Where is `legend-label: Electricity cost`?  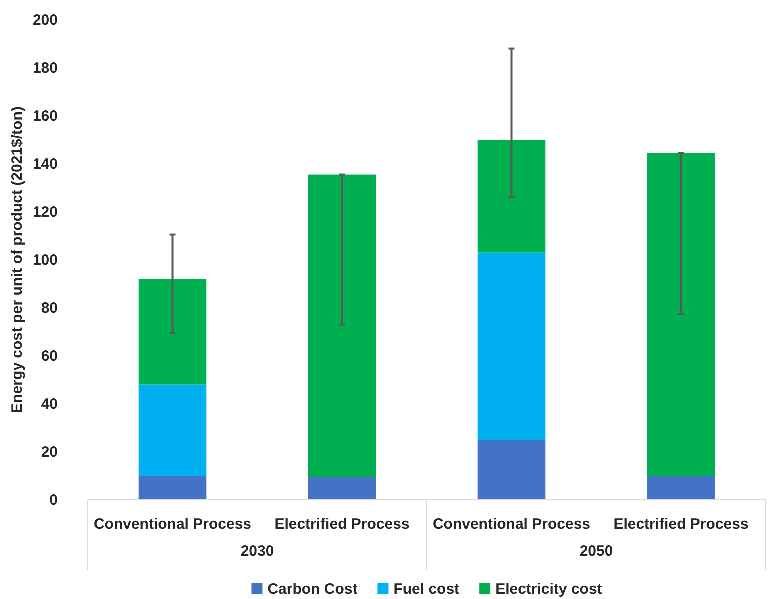 legend-label: Electricity cost is located at coordinates (549, 589).